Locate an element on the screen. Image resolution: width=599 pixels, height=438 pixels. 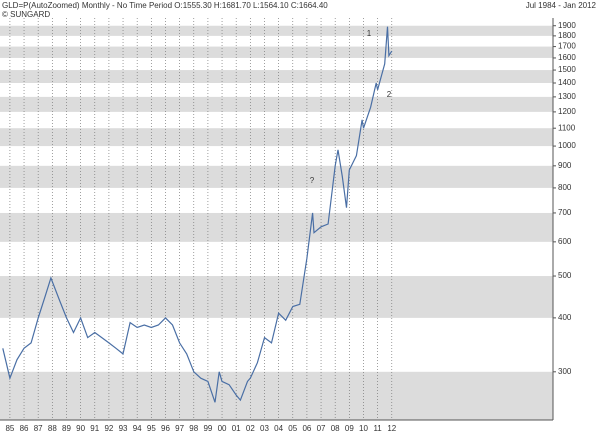
y-tick-label: 1700 is located at coordinates (567, 46).